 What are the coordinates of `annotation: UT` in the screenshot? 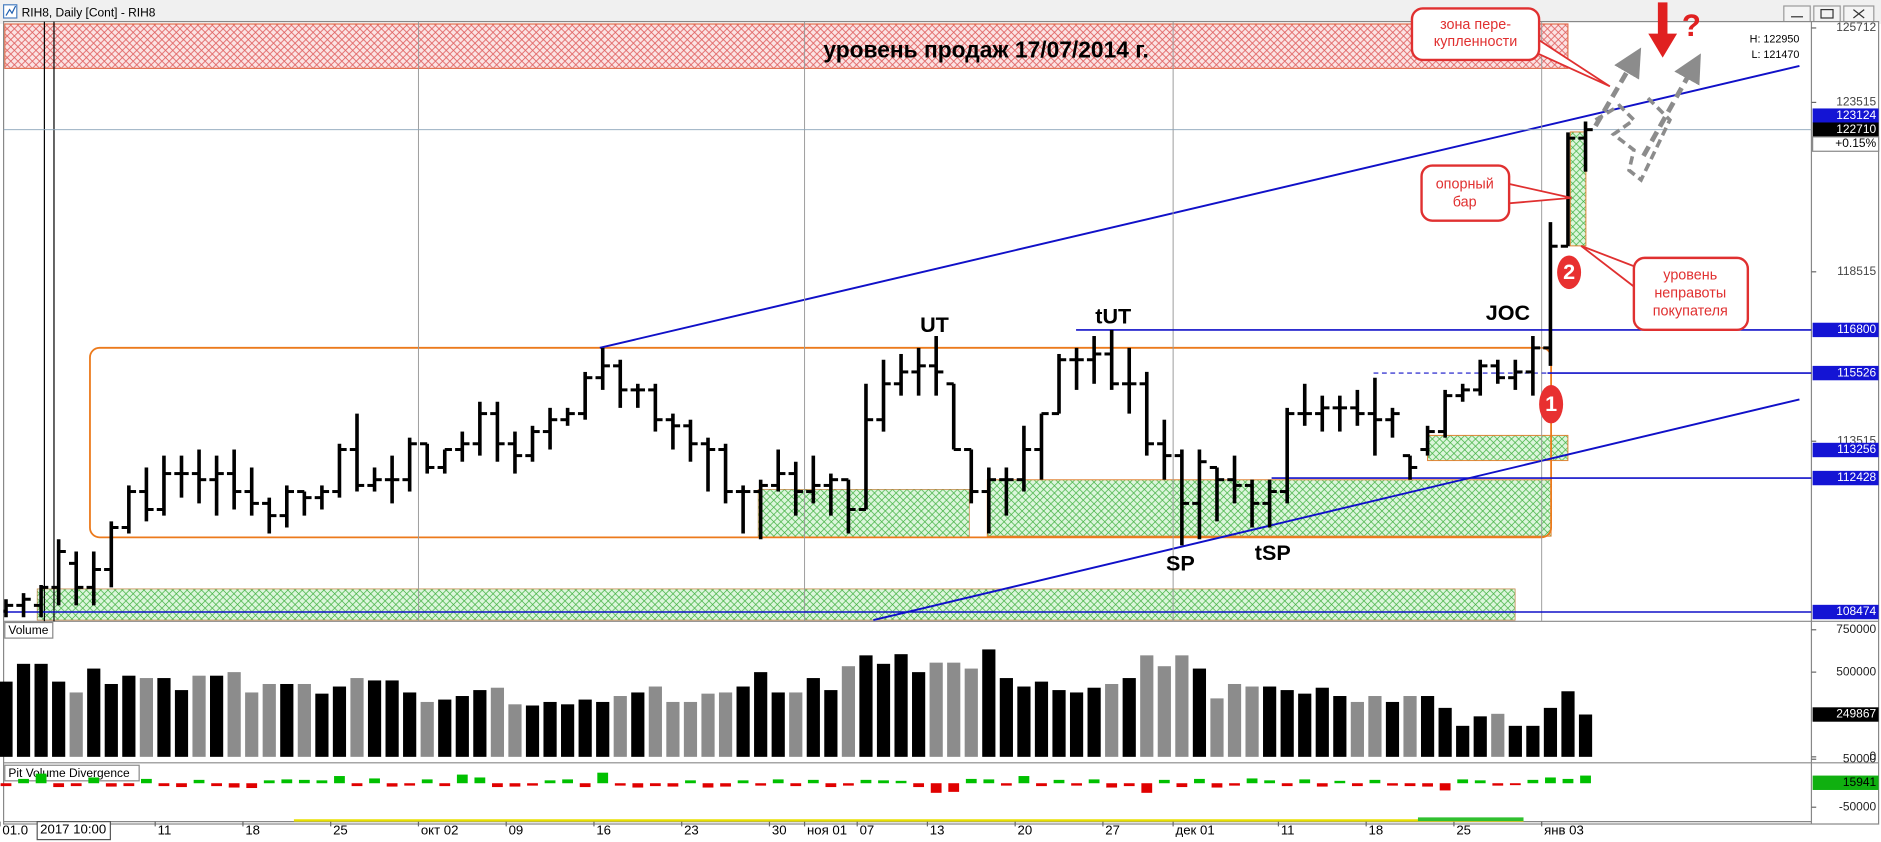 It's located at (934, 324).